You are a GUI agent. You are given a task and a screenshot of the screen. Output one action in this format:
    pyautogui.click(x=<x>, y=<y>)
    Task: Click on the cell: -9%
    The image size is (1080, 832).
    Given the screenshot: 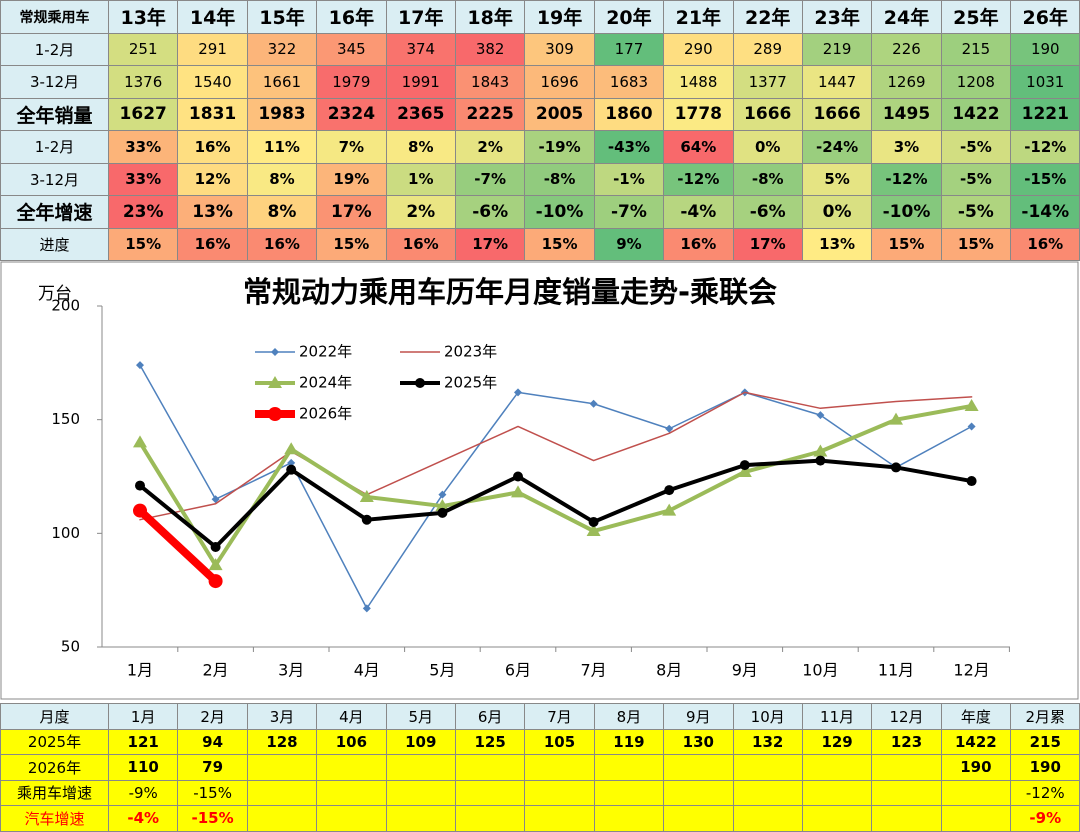 What is the action you would take?
    pyautogui.click(x=1045, y=818)
    